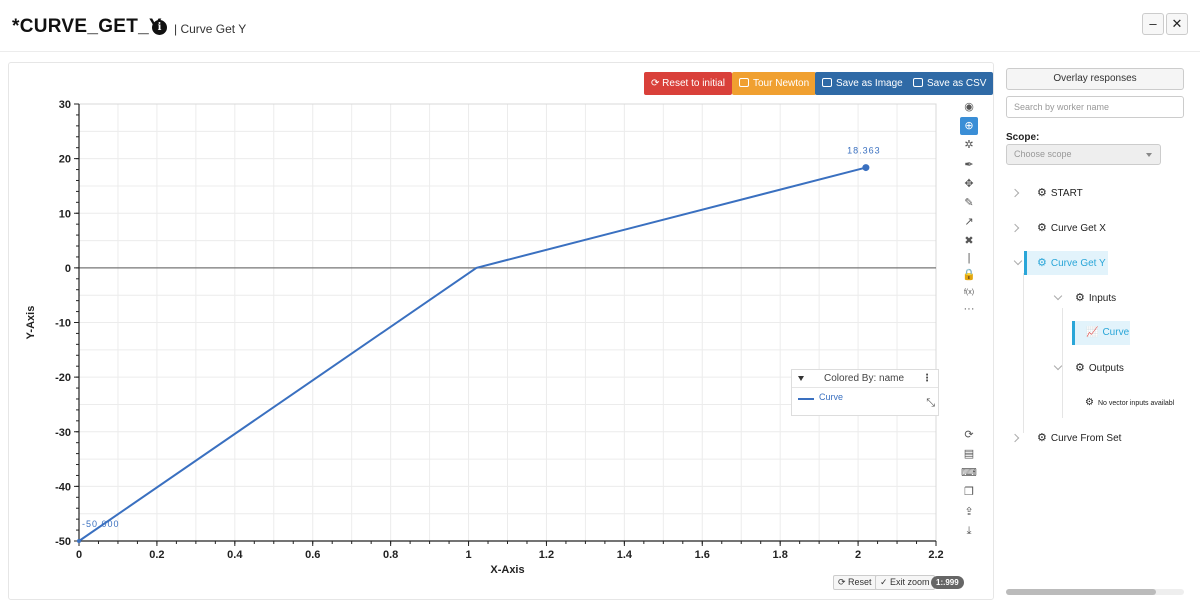  What do you see at coordinates (1095, 193) in the screenshot?
I see `tree-item-start: ⚙ START` at bounding box center [1095, 193].